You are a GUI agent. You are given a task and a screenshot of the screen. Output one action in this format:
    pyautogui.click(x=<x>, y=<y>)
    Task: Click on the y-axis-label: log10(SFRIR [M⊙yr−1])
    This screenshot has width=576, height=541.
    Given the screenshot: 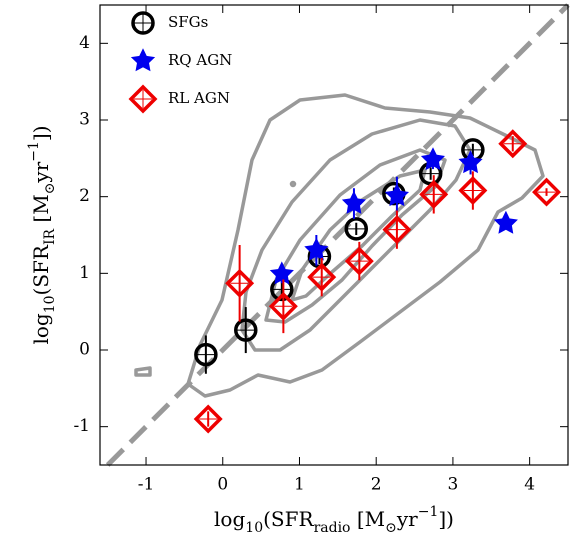 What is the action you would take?
    pyautogui.click(x=42, y=234)
    